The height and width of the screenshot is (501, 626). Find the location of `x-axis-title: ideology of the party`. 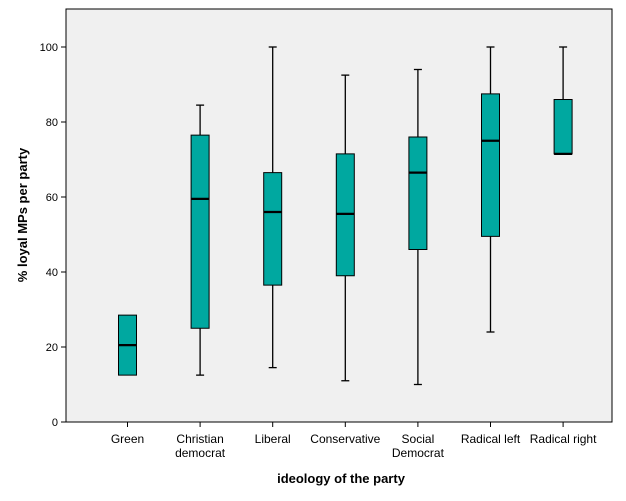

x-axis-title: ideology of the party is located at coordinates (341, 478).